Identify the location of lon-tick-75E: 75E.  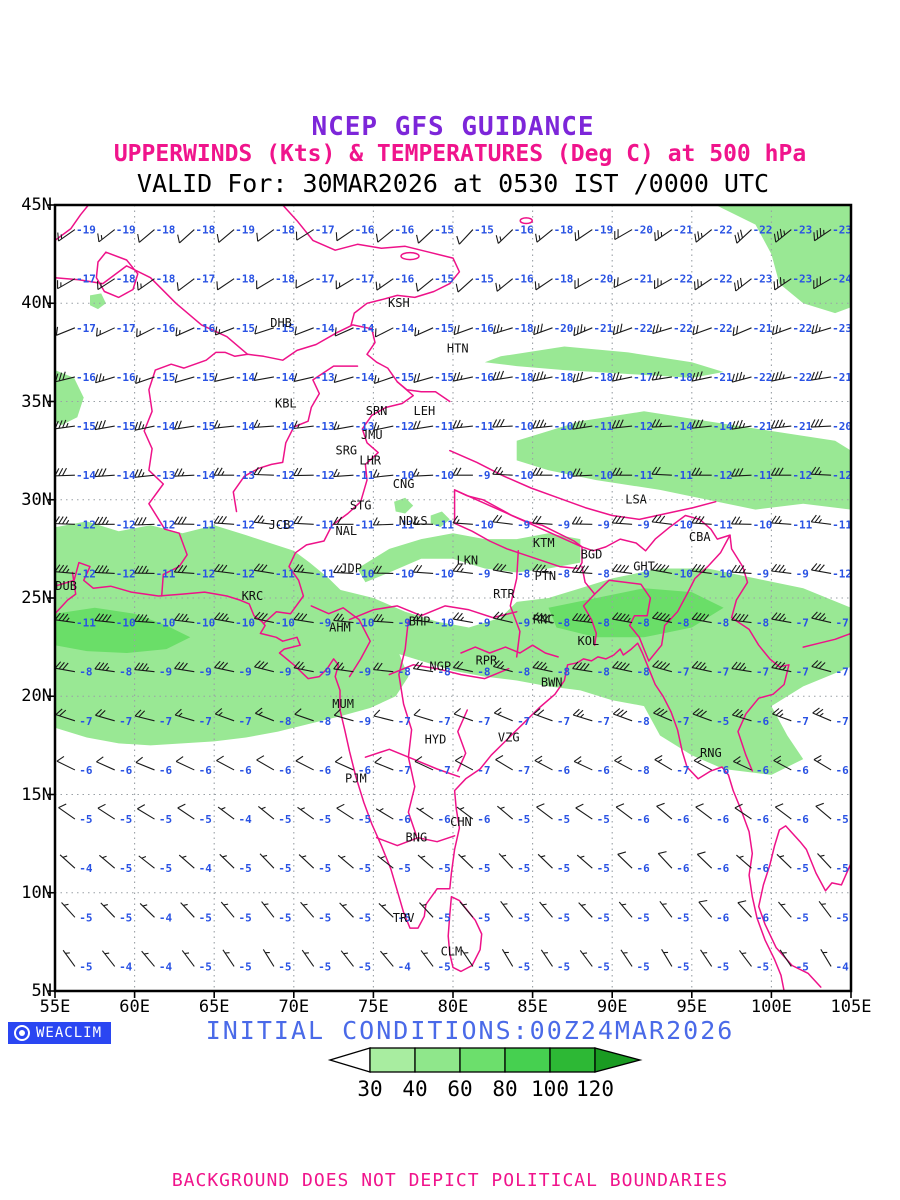
(373, 1007).